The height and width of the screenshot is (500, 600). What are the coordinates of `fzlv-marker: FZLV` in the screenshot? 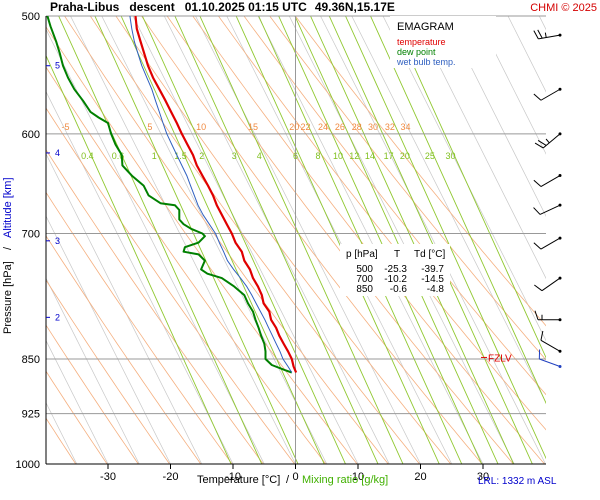 It's located at (496, 358).